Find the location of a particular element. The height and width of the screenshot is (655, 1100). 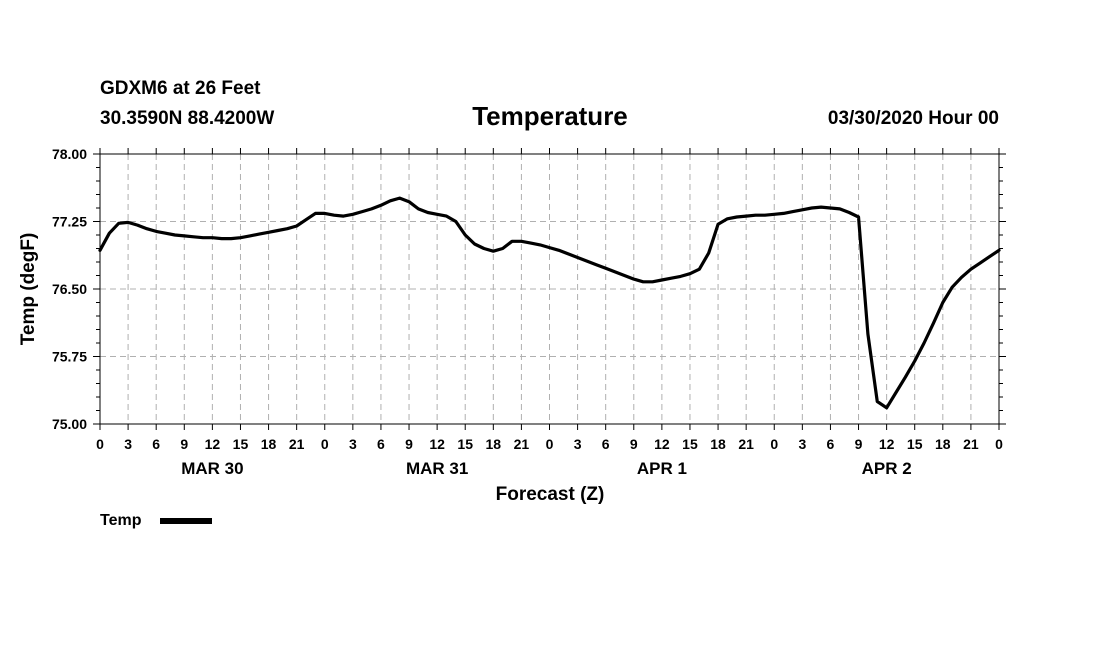

y-tick-label: 75.00 is located at coordinates (69, 424).